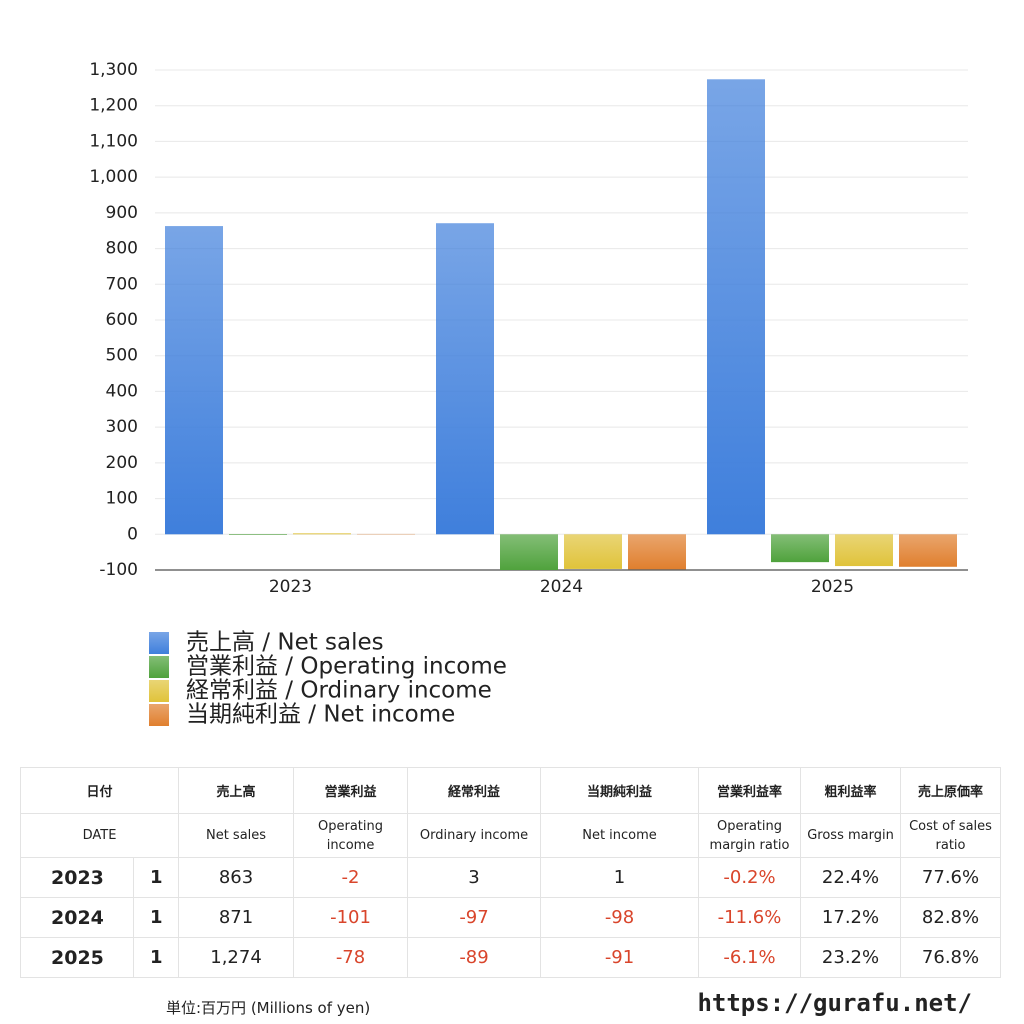 Image resolution: width=1024 pixels, height=1024 pixels. Describe the element at coordinates (122, 249) in the screenshot. I see `y-tick-label: 800` at that location.